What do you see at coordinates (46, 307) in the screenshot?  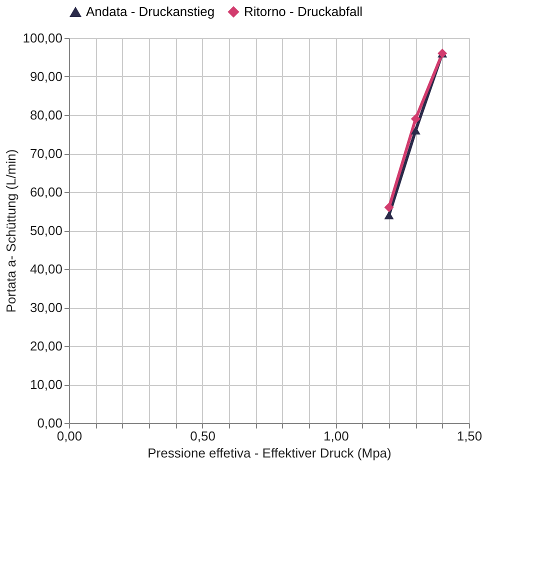 I see `y-tick-label: 30,00` at bounding box center [46, 307].